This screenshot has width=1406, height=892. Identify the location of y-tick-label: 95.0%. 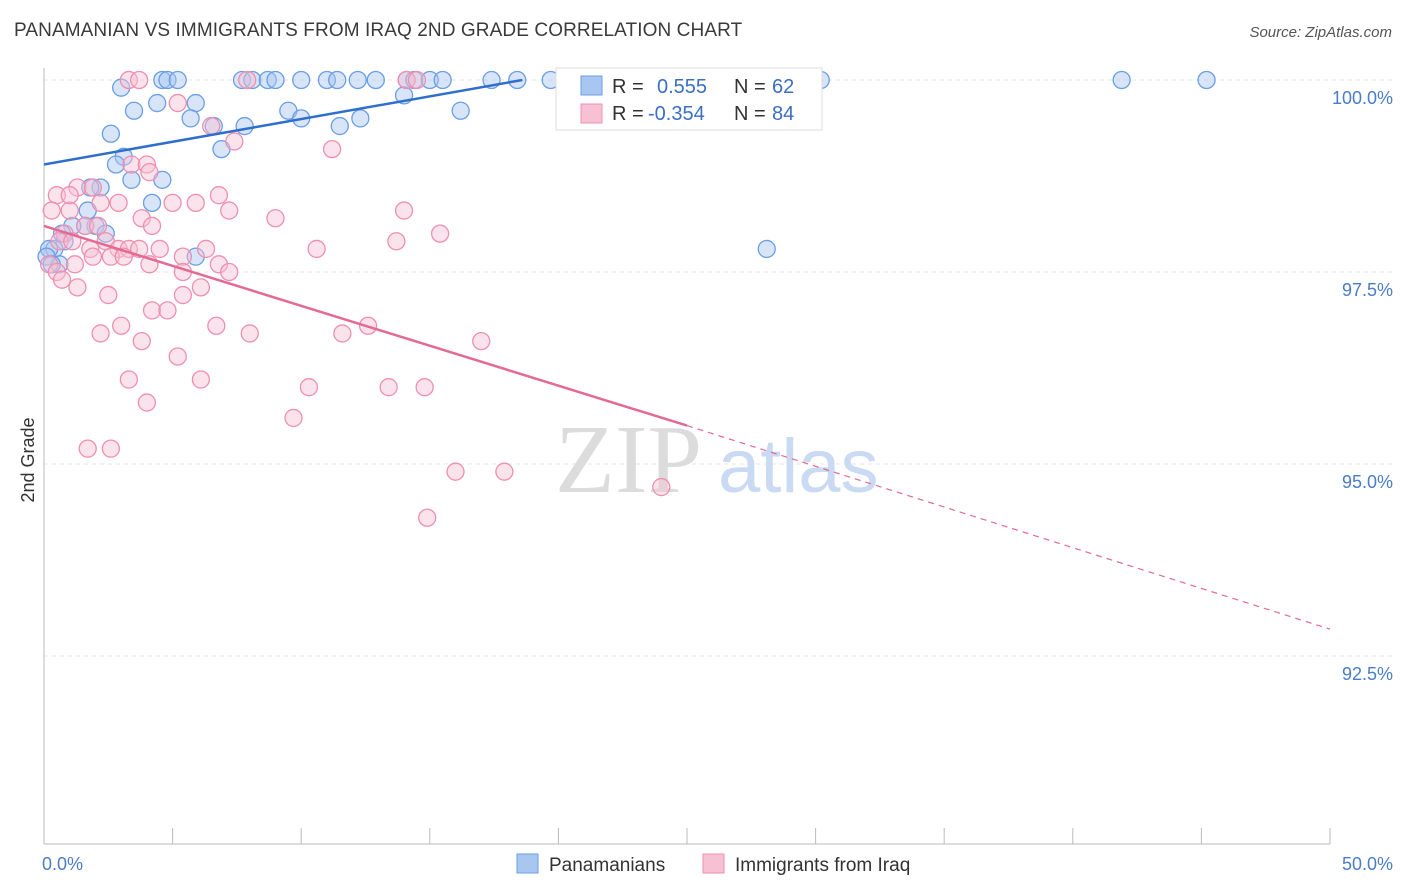
(1367, 482).